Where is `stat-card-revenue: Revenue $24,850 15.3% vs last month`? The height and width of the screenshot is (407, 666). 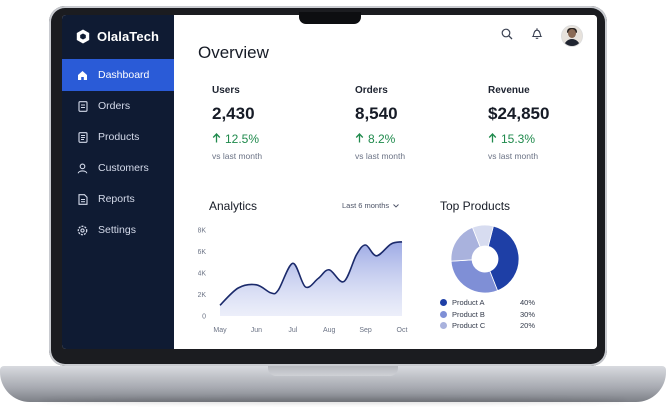 stat-card-revenue: Revenue $24,850 15.3% vs last month is located at coordinates (518, 123).